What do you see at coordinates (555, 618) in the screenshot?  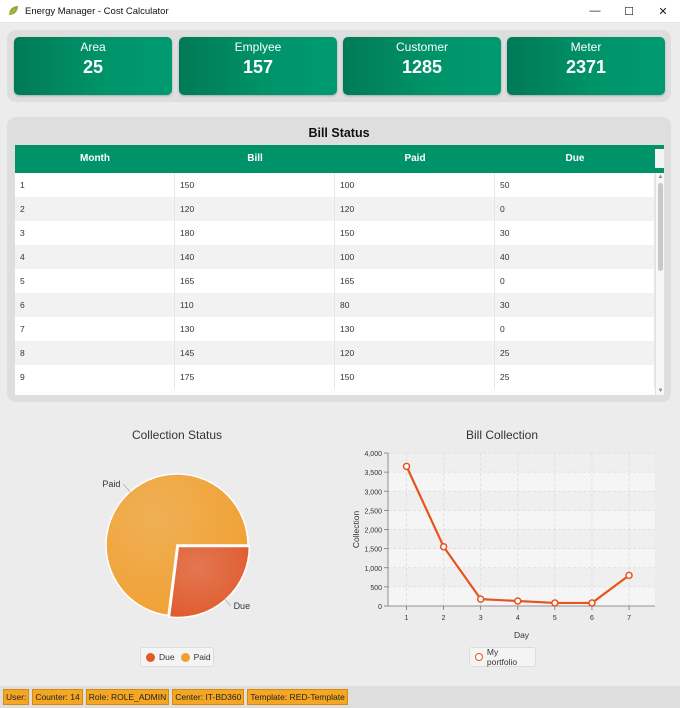 I see `x-tick-label: 5` at bounding box center [555, 618].